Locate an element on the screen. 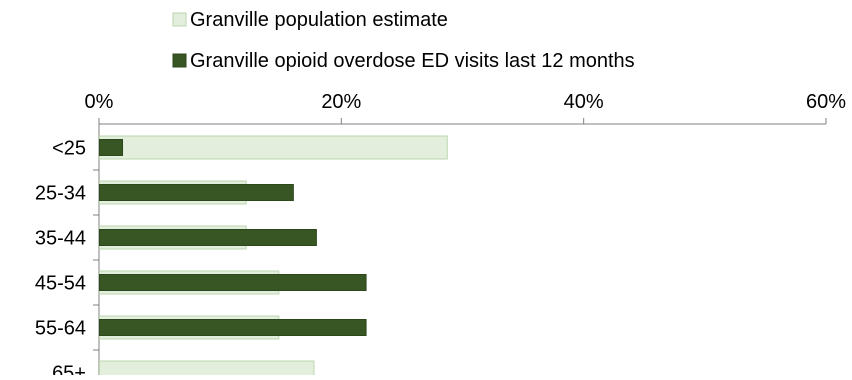  y-tick-label: 65+ is located at coordinates (69, 369).